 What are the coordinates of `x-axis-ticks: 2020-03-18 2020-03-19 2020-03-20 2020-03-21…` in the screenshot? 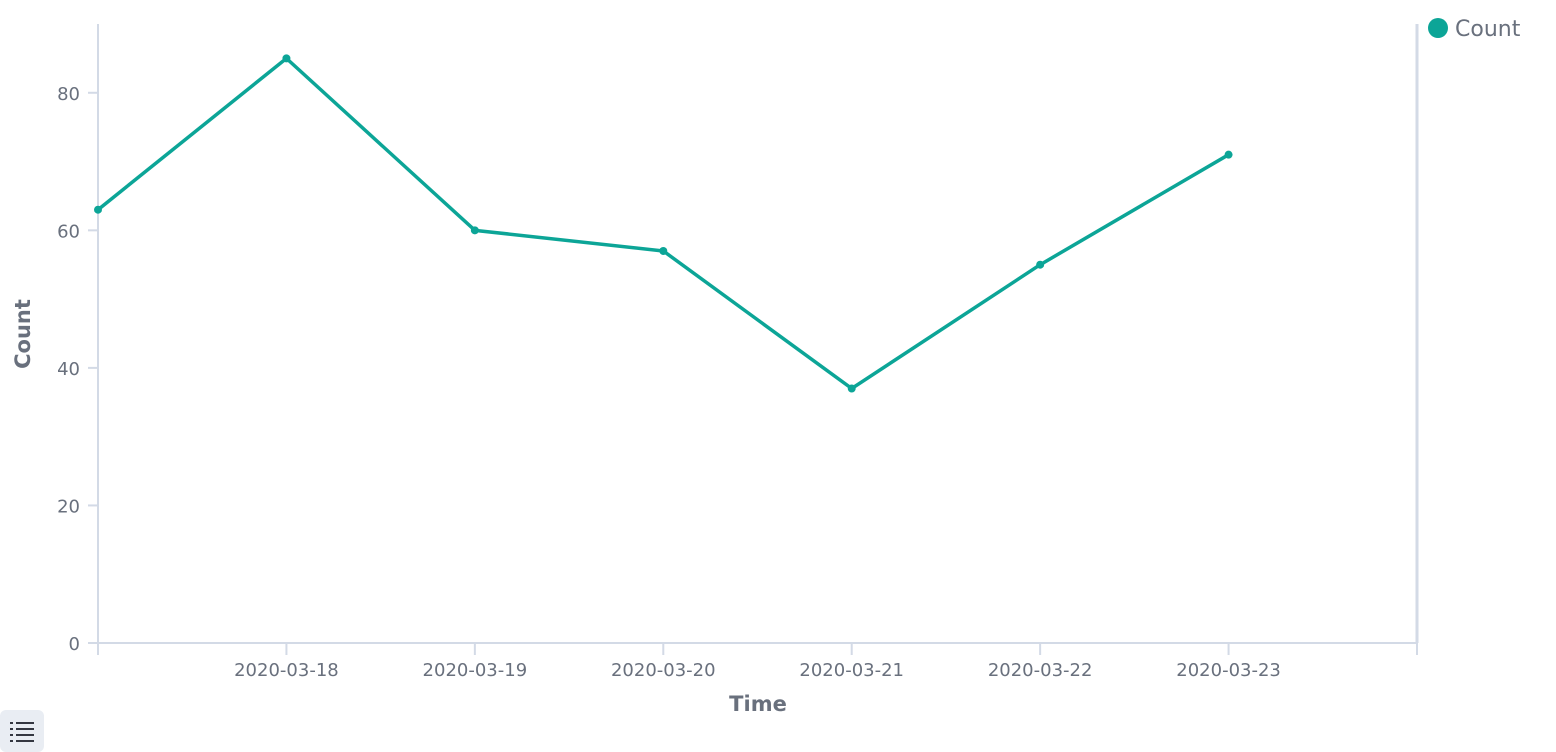 It's located at (757, 662).